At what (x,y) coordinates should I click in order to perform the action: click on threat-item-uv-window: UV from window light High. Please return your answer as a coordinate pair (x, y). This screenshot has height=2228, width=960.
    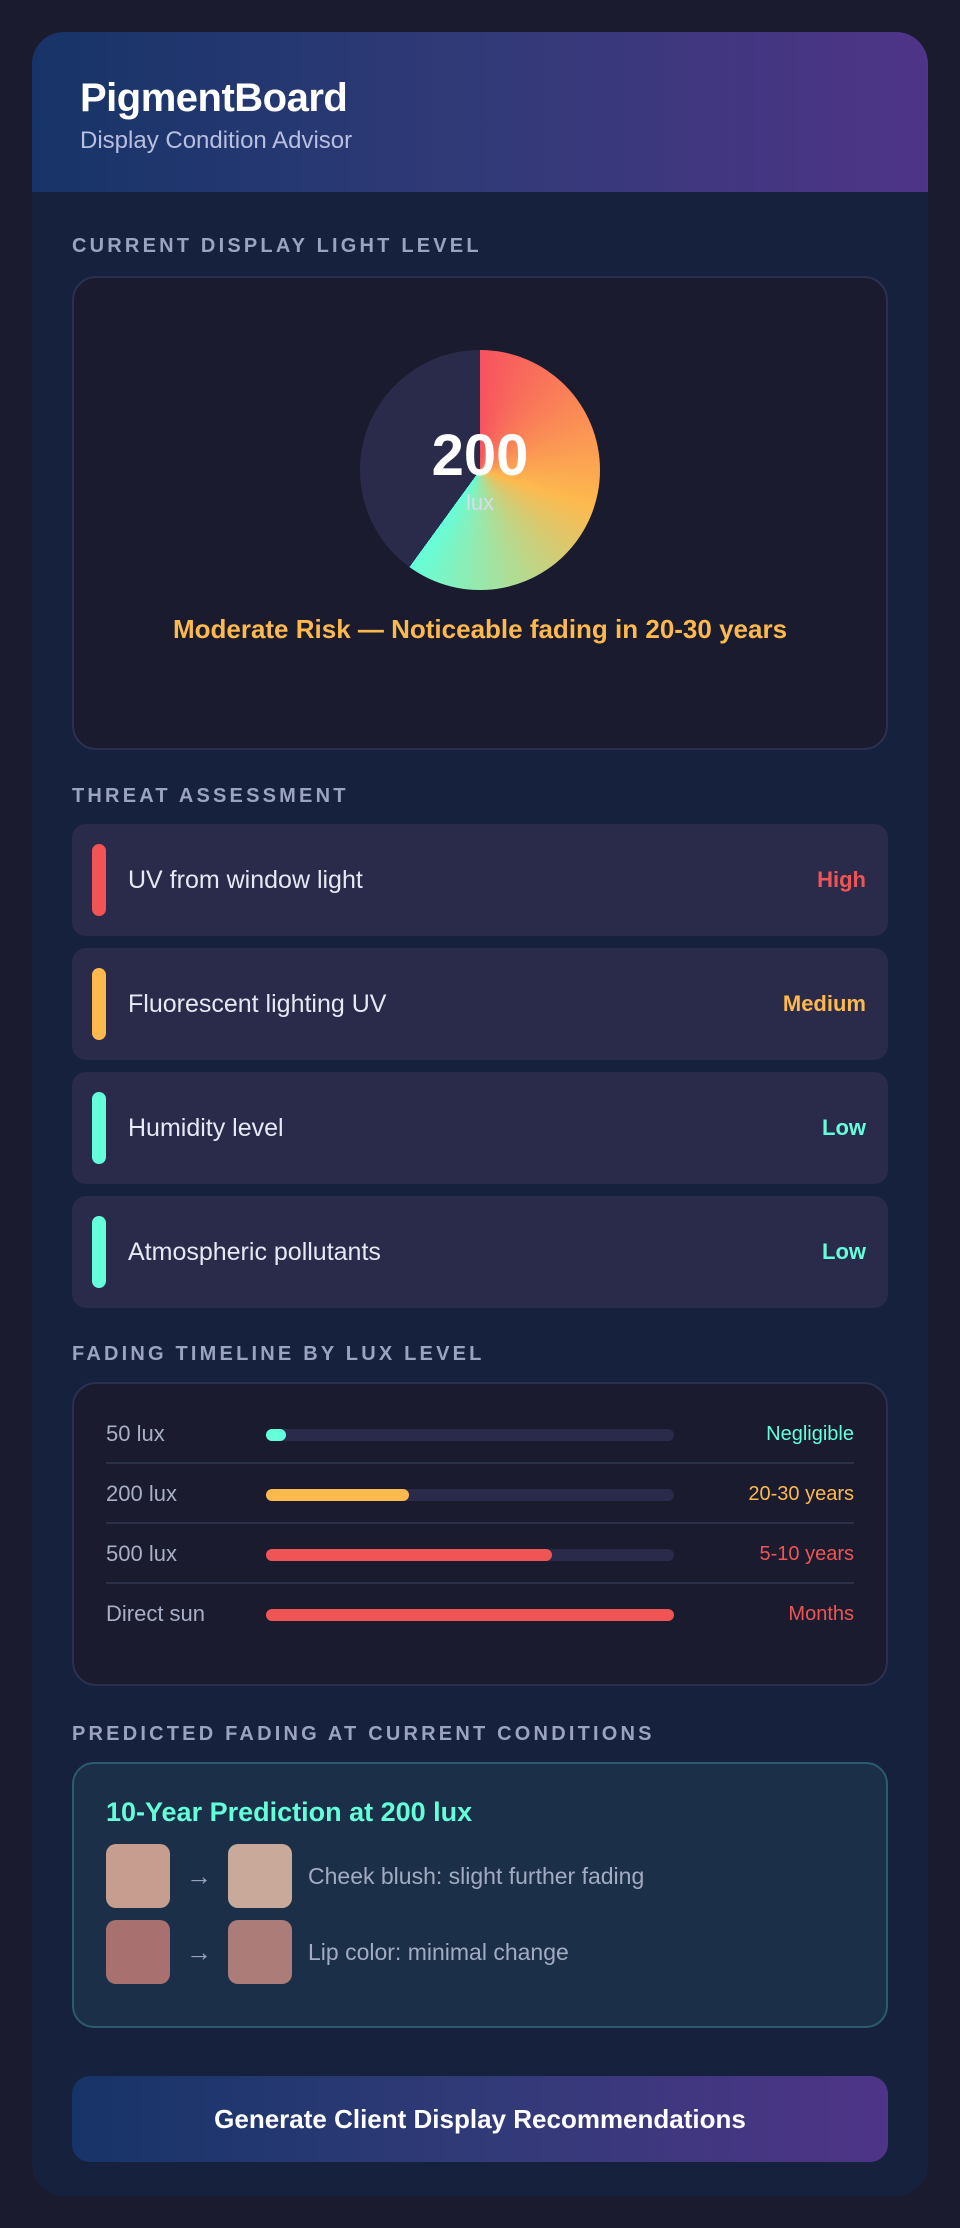
    Looking at the image, I should click on (480, 880).